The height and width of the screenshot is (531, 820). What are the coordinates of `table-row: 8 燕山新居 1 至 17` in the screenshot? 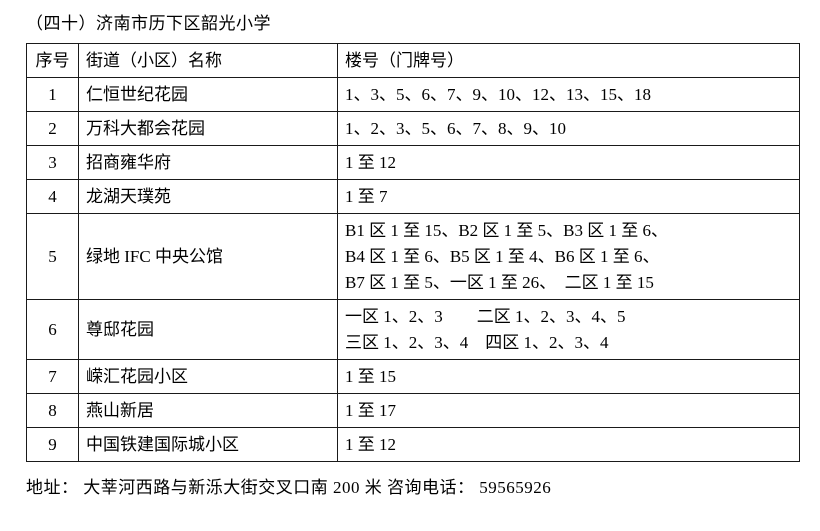 It's located at (413, 410).